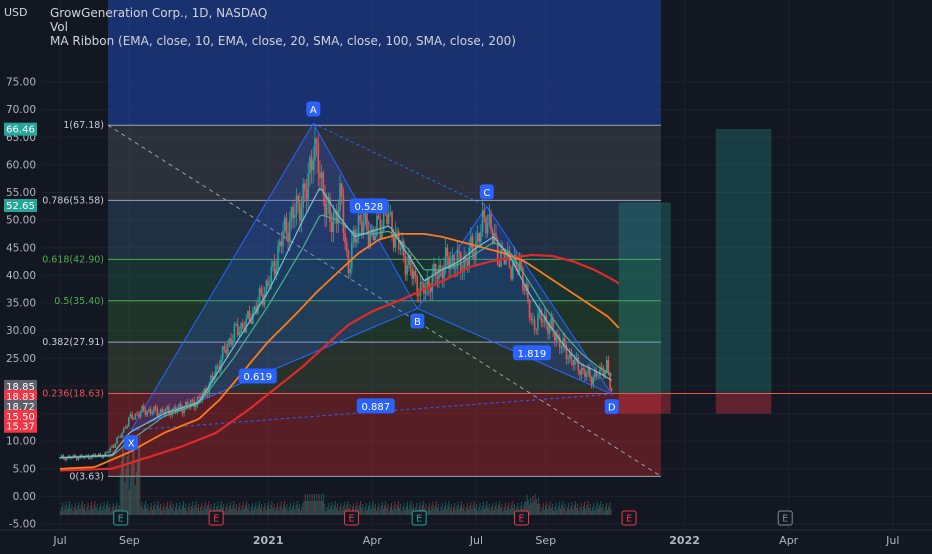 The width and height of the screenshot is (932, 554). Describe the element at coordinates (20, 205) in the screenshot. I see `price-tag: 52.65` at that location.